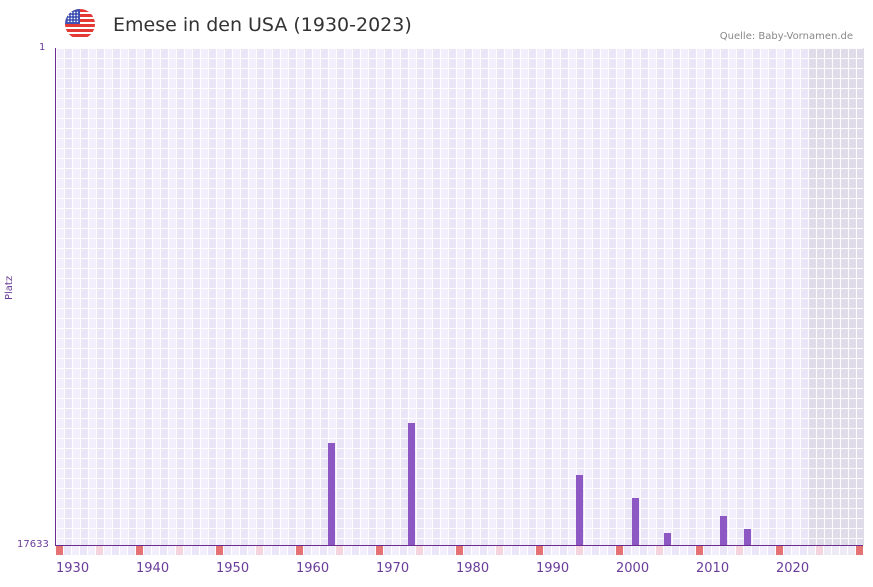 This screenshot has height=587, width=873. Describe the element at coordinates (667, 539) in the screenshot. I see `bar-2006` at that location.